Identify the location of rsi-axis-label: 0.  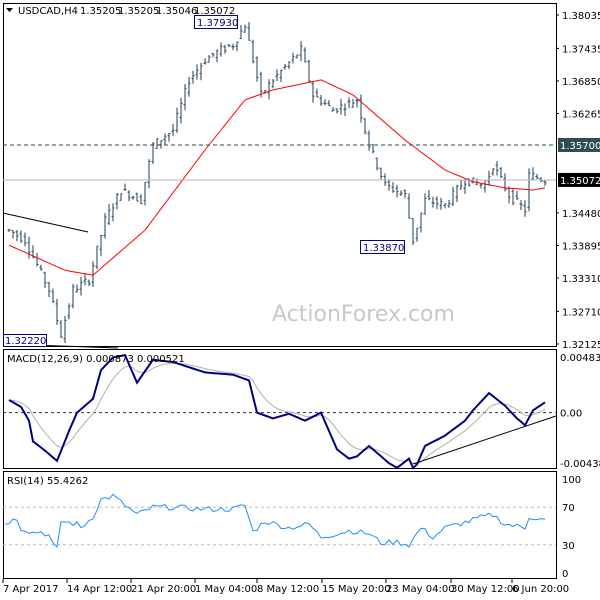
(565, 574).